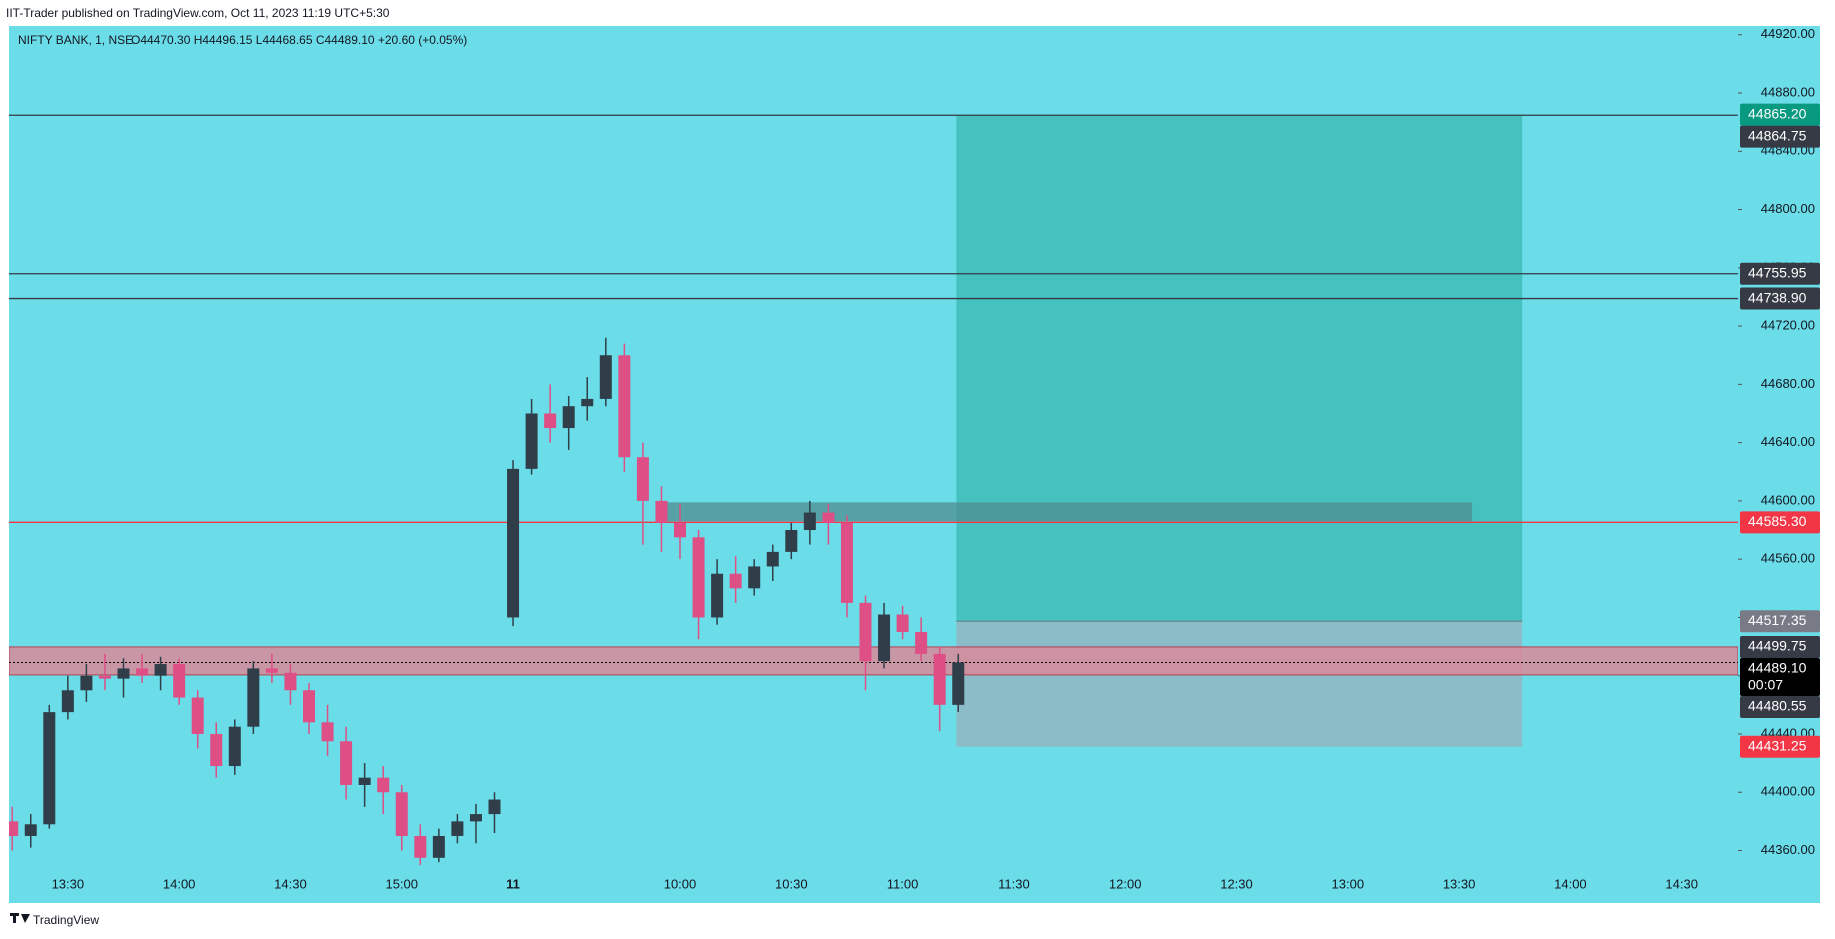  Describe the element at coordinates (1069, 512) in the screenshot. I see `supply-box` at that location.